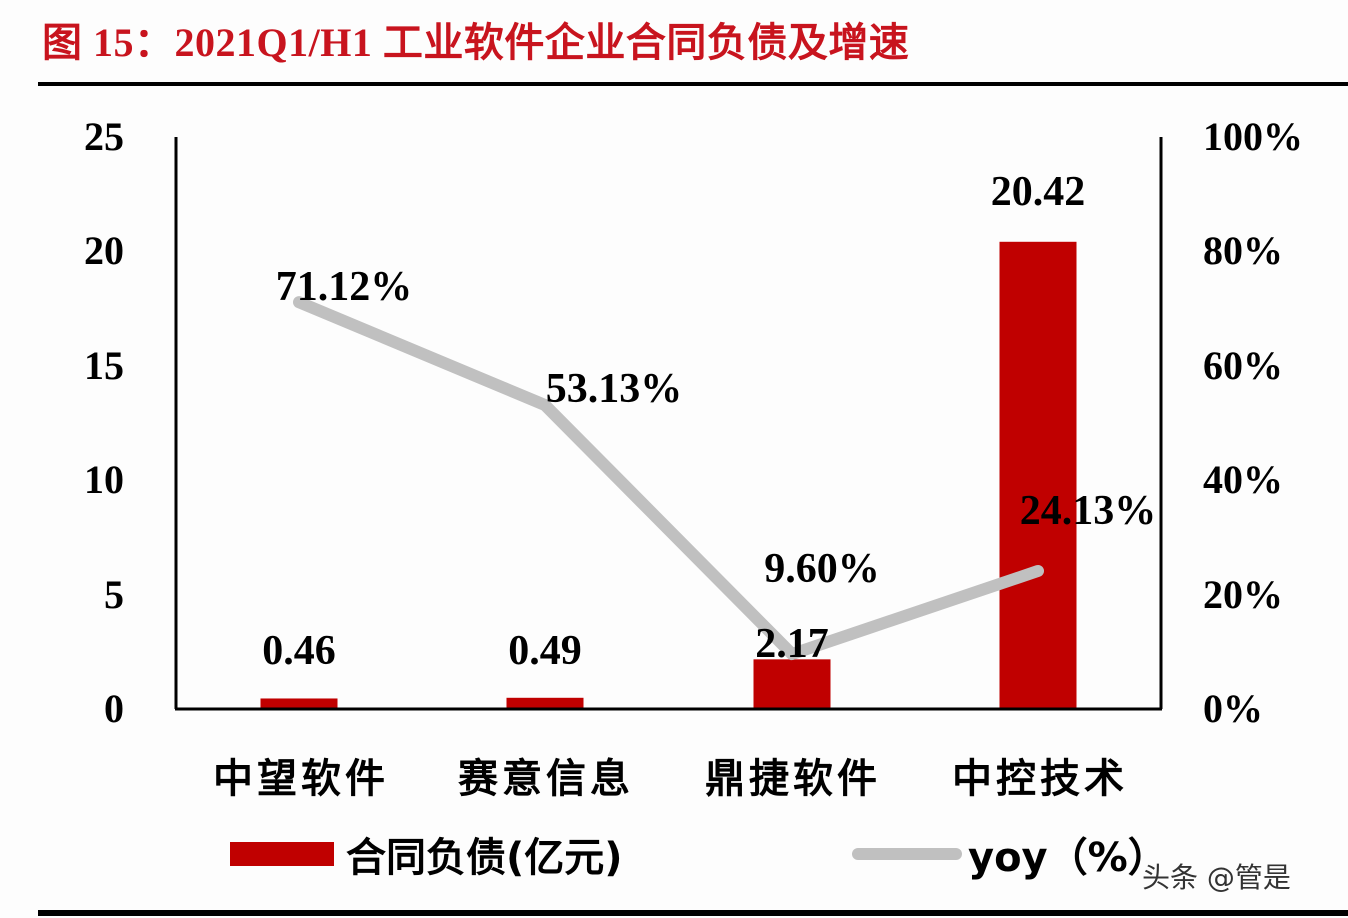 The width and height of the screenshot is (1348, 918). I want to click on right-axis-tick: 80%, so click(1243, 250).